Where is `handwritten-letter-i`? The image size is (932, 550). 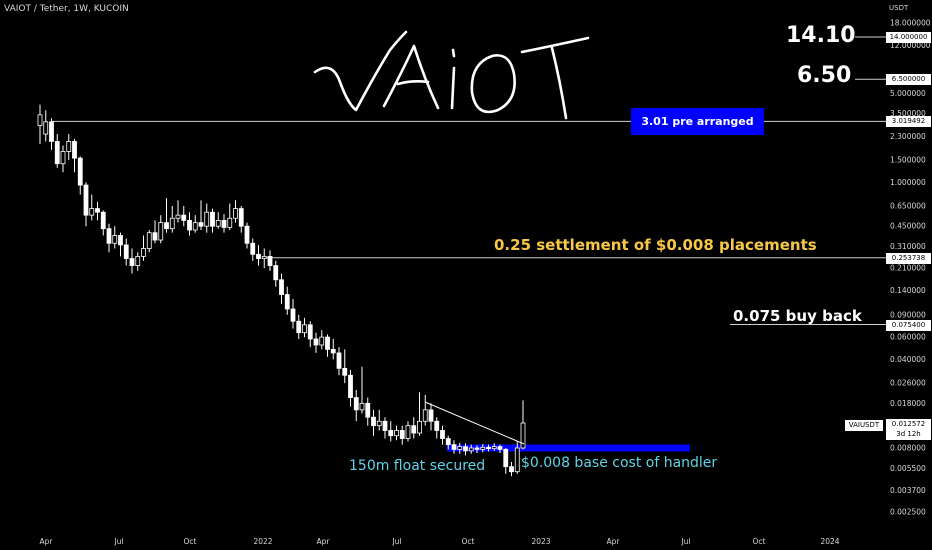 handwritten-letter-i is located at coordinates (453, 79).